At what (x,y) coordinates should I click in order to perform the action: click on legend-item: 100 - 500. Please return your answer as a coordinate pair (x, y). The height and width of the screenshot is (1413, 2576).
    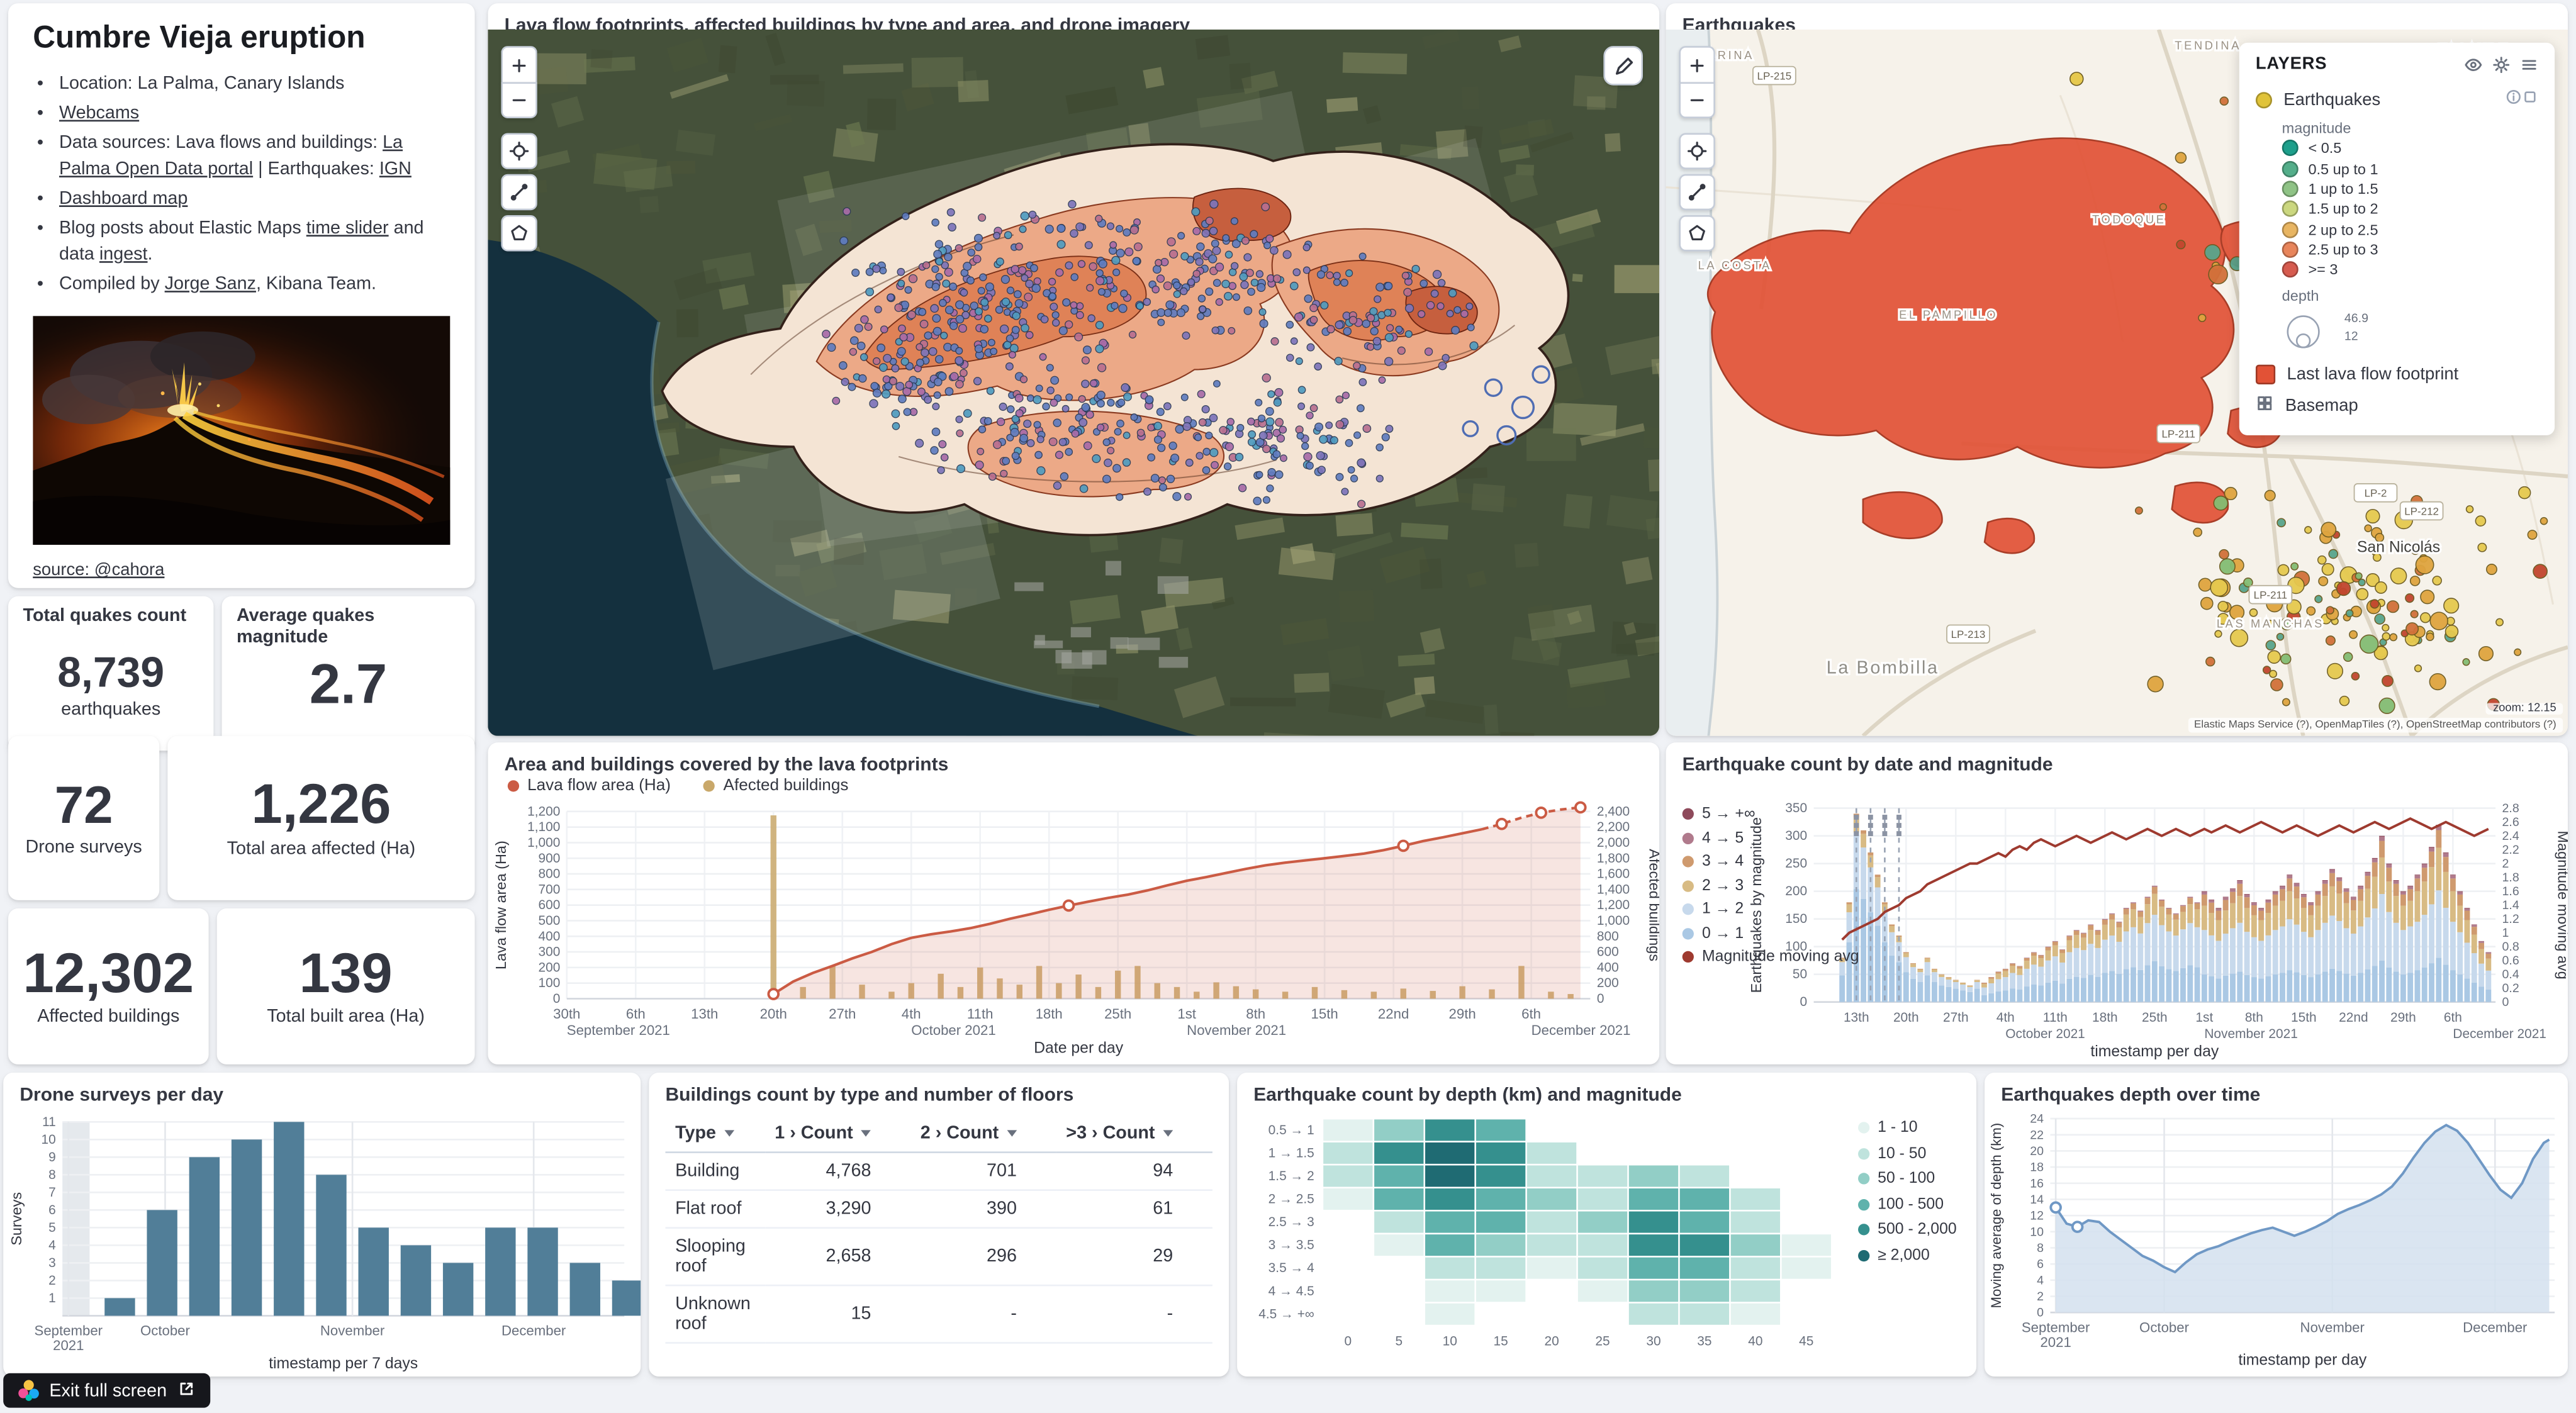
    Looking at the image, I should click on (1907, 1204).